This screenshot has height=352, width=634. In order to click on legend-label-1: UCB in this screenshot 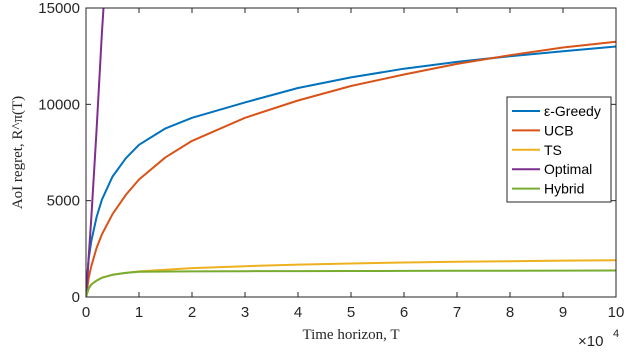, I will do `click(559, 130)`.